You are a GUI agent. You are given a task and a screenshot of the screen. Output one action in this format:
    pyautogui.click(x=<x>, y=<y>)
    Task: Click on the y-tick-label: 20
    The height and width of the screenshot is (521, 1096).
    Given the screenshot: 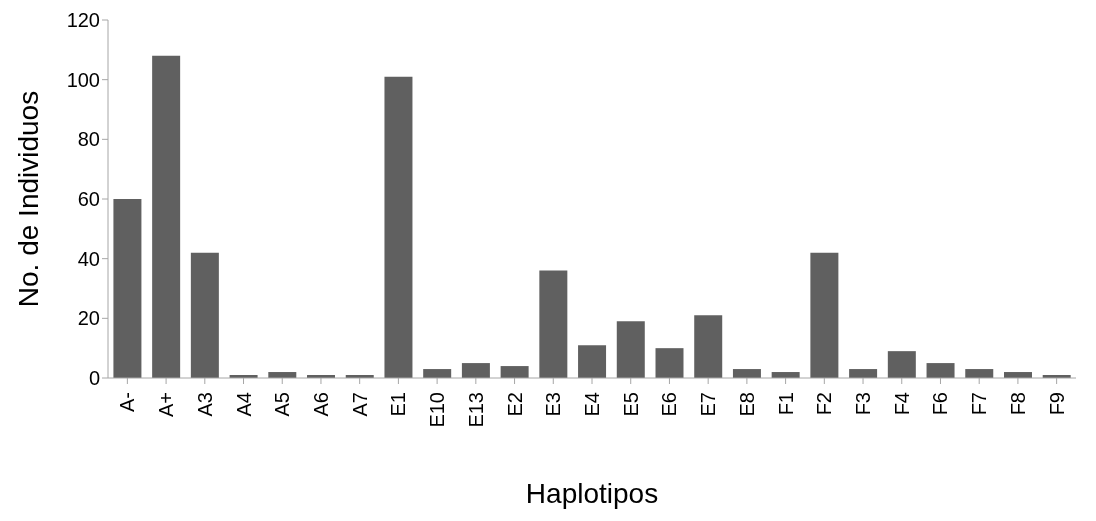 What is the action you would take?
    pyautogui.click(x=88, y=318)
    